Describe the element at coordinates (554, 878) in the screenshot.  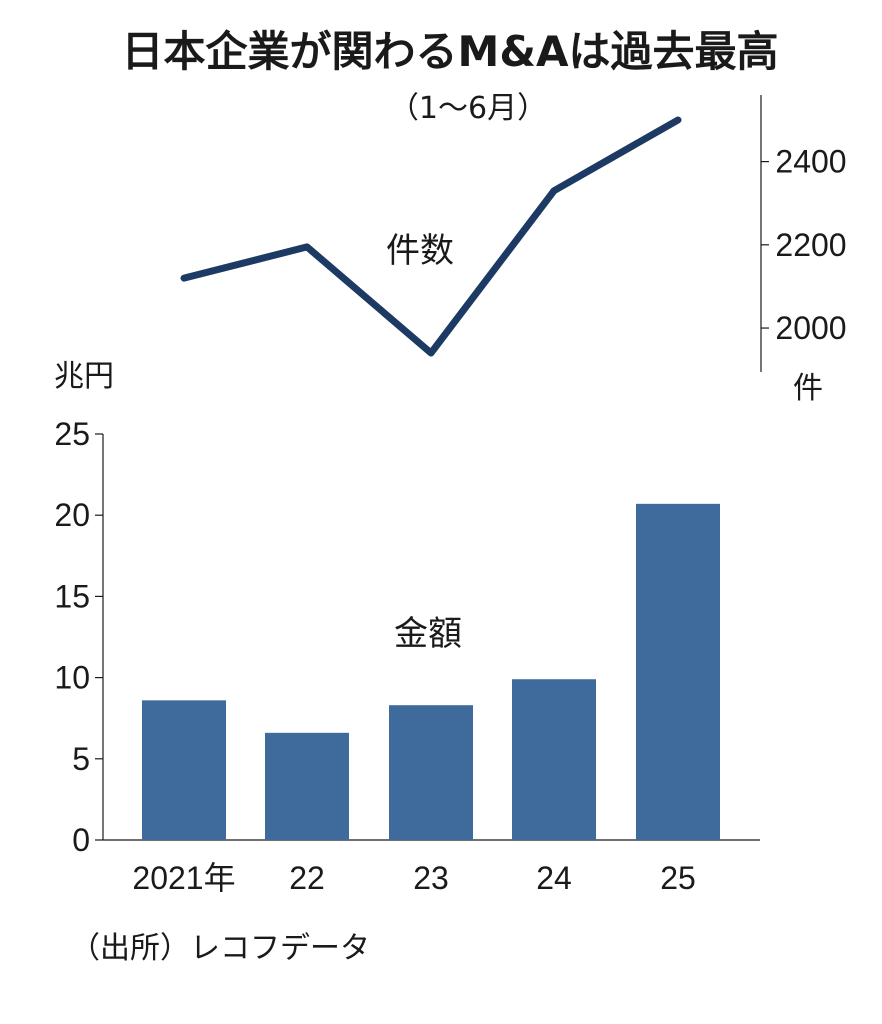
I see `x-tick-label: 24` at that location.